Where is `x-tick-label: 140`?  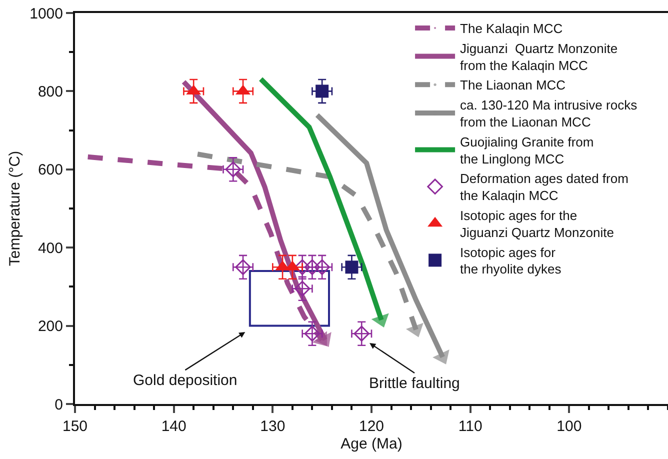
x-tick-label: 140 is located at coordinates (173, 426).